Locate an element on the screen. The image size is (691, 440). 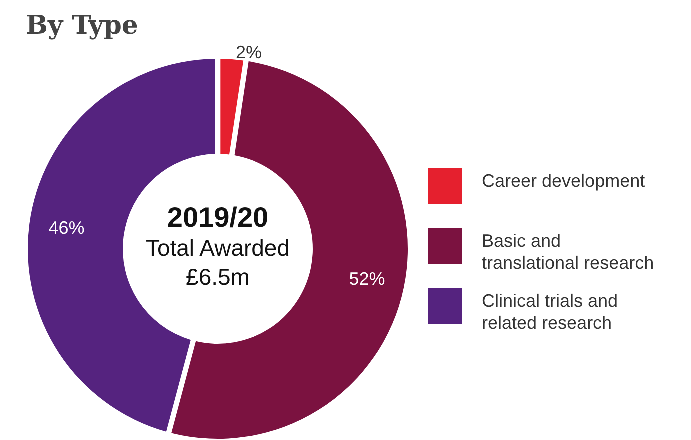
data-label: 52% is located at coordinates (367, 278).